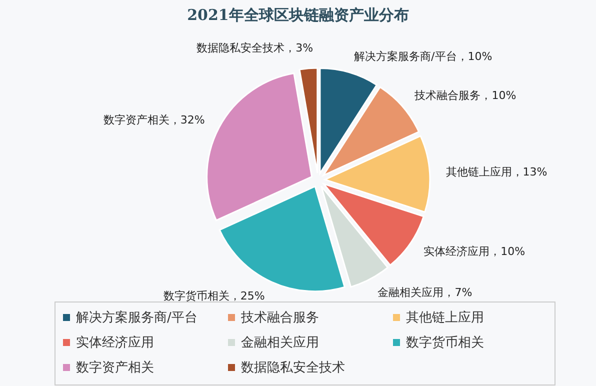 The image size is (596, 386). I want to click on data-label: 数据隐私安全技术，3%, so click(255, 47).